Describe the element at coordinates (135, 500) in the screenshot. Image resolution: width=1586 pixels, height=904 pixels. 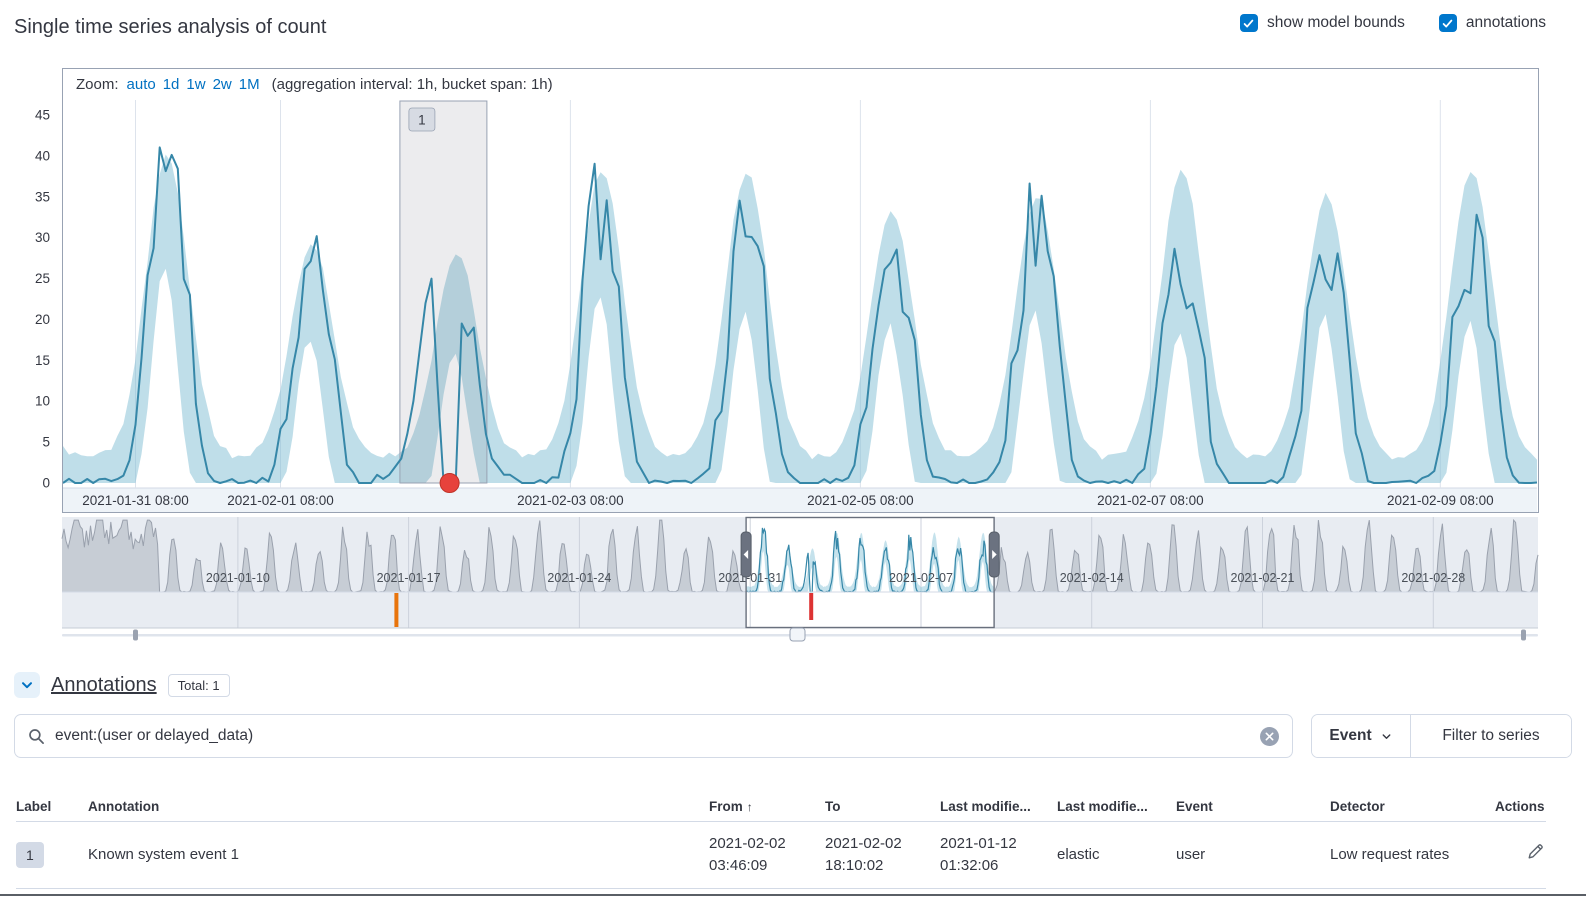
I see `x-axis-label: 2021-01-31 08:00` at that location.